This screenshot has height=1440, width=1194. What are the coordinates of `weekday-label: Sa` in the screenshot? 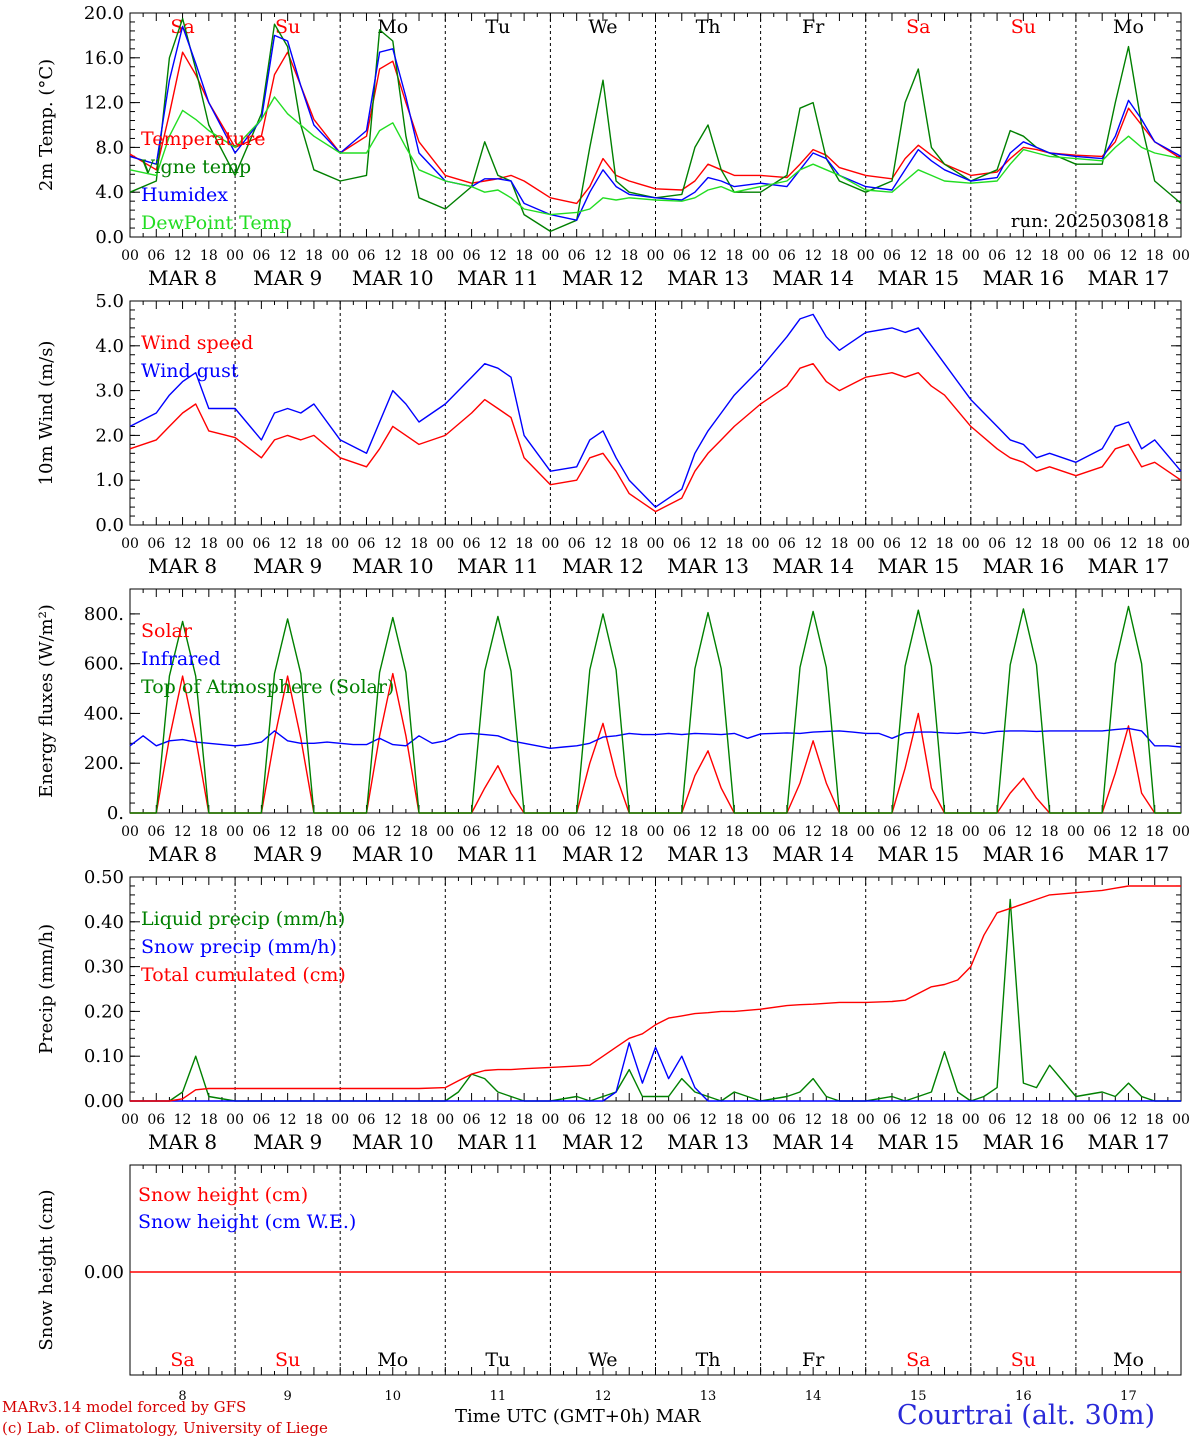 It's located at (182, 1360).